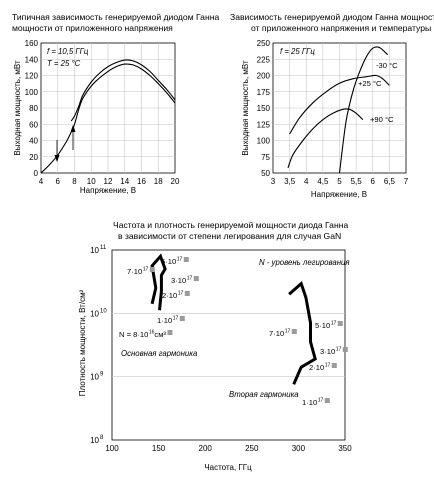  Describe the element at coordinates (264, 394) in the screenshot. I see `chart3-series-label-second-harmonic: Вторая гармоника` at that location.